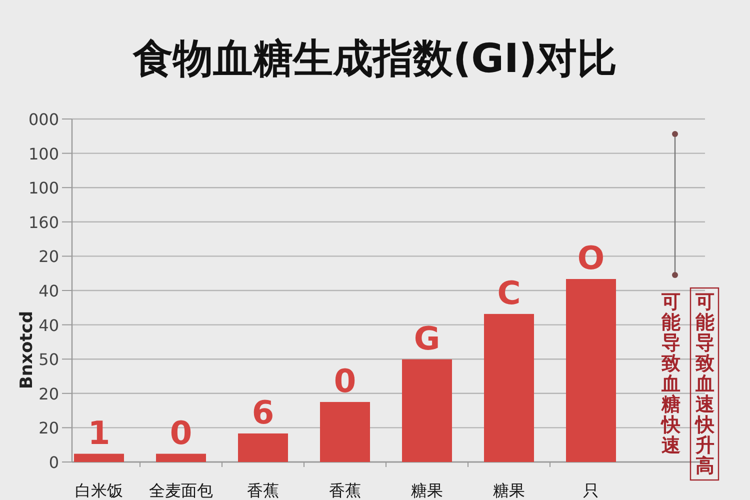 The width and height of the screenshot is (750, 500). Describe the element at coordinates (591, 258) in the screenshot. I see `text: O` at that location.